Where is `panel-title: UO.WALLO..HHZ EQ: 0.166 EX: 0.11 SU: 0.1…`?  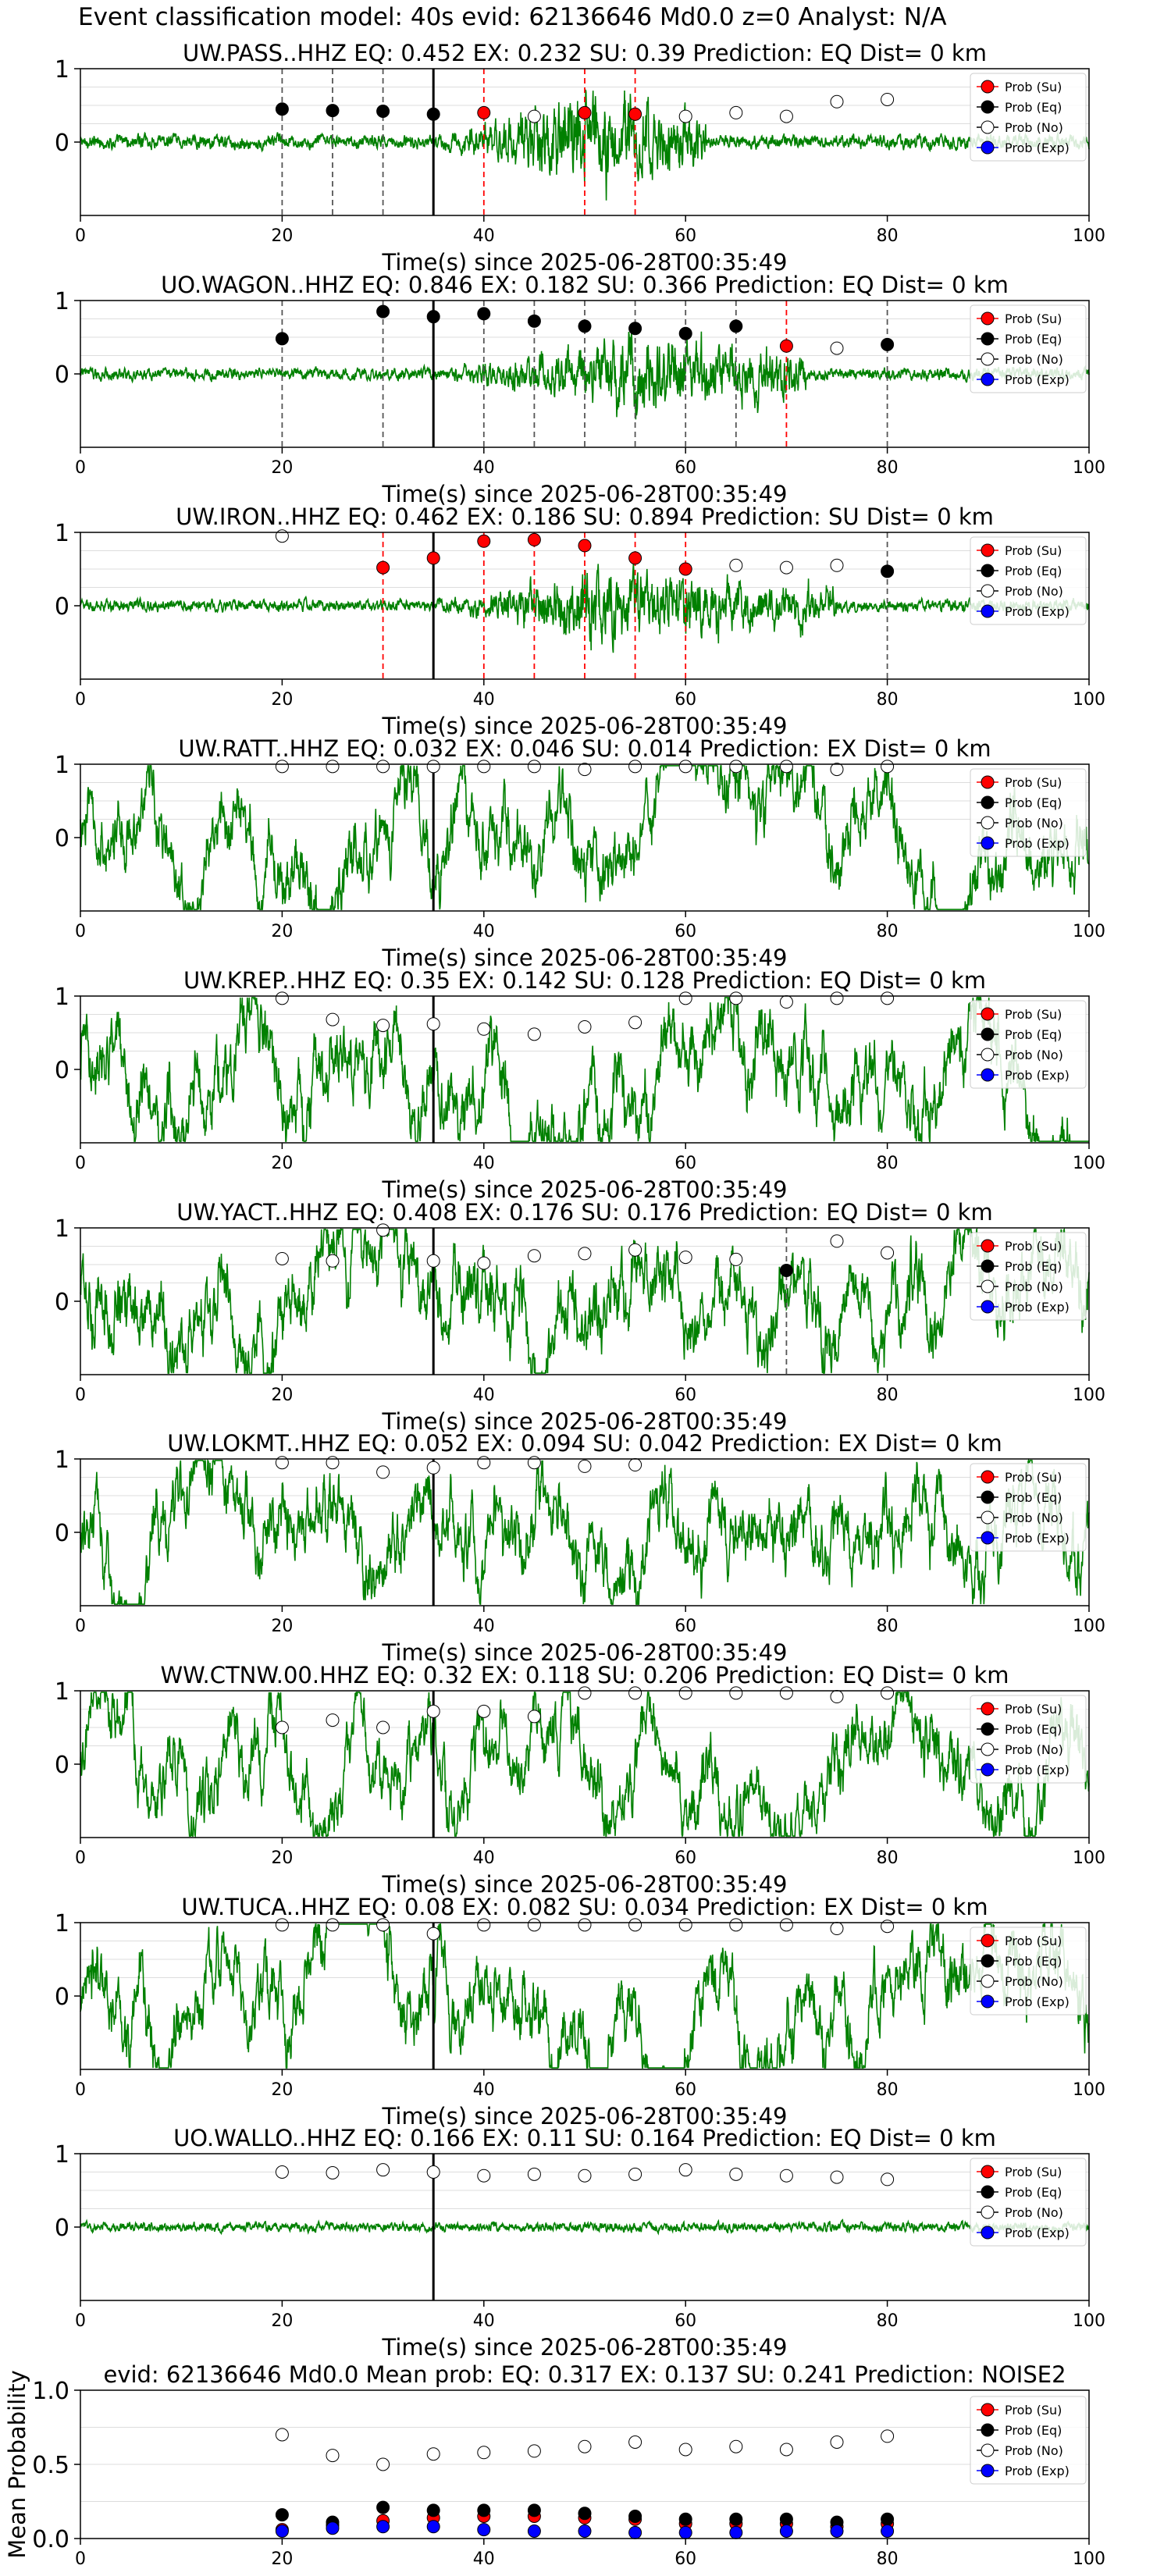 panel-title: UO.WALLO..HHZ EQ: 0.166 EX: 0.11 SU: 0.1… is located at coordinates (584, 2138).